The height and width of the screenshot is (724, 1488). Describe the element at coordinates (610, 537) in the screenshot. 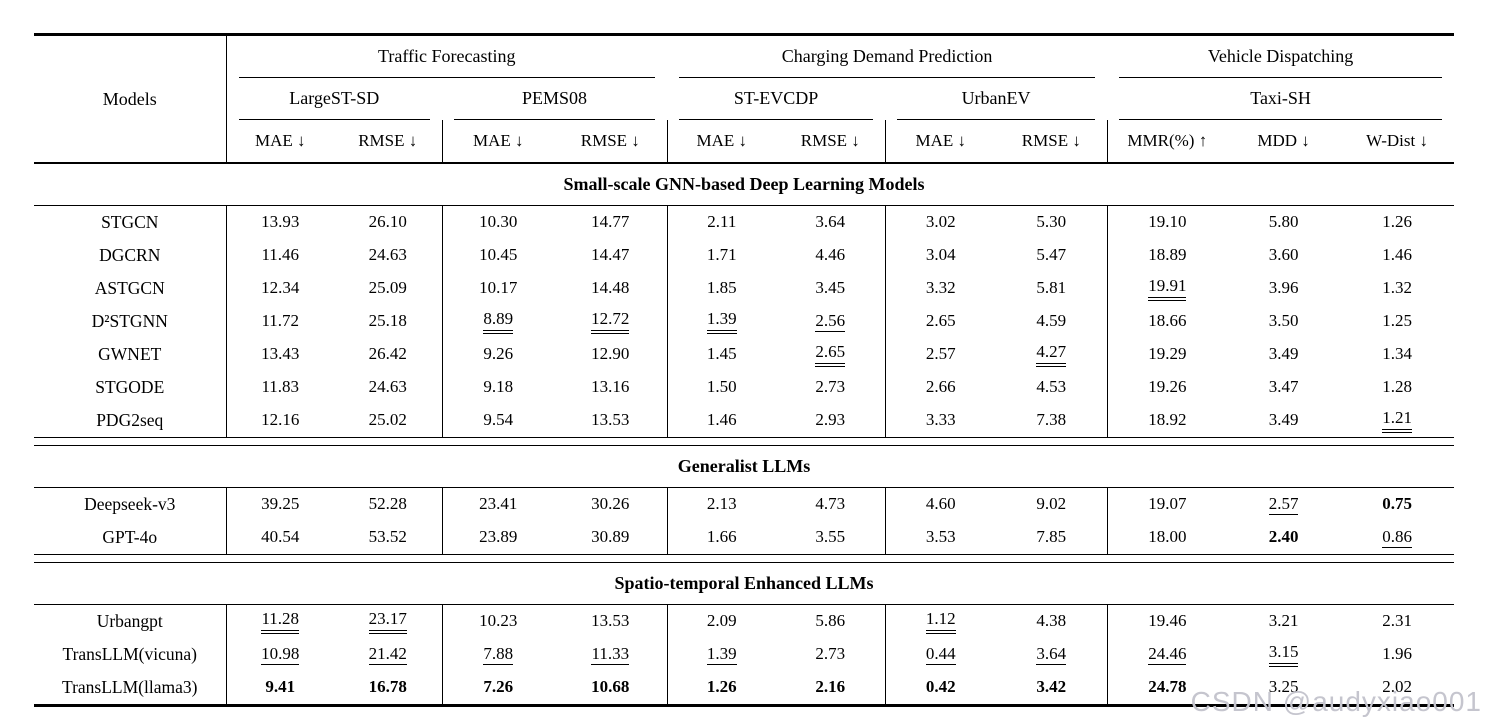

I see `metric-value: 30.89` at that location.